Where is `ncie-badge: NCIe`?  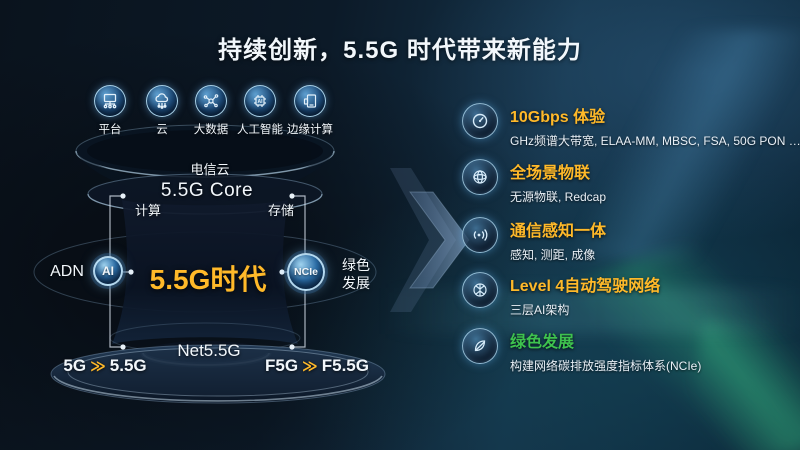
ncie-badge: NCIe is located at coordinates (306, 272).